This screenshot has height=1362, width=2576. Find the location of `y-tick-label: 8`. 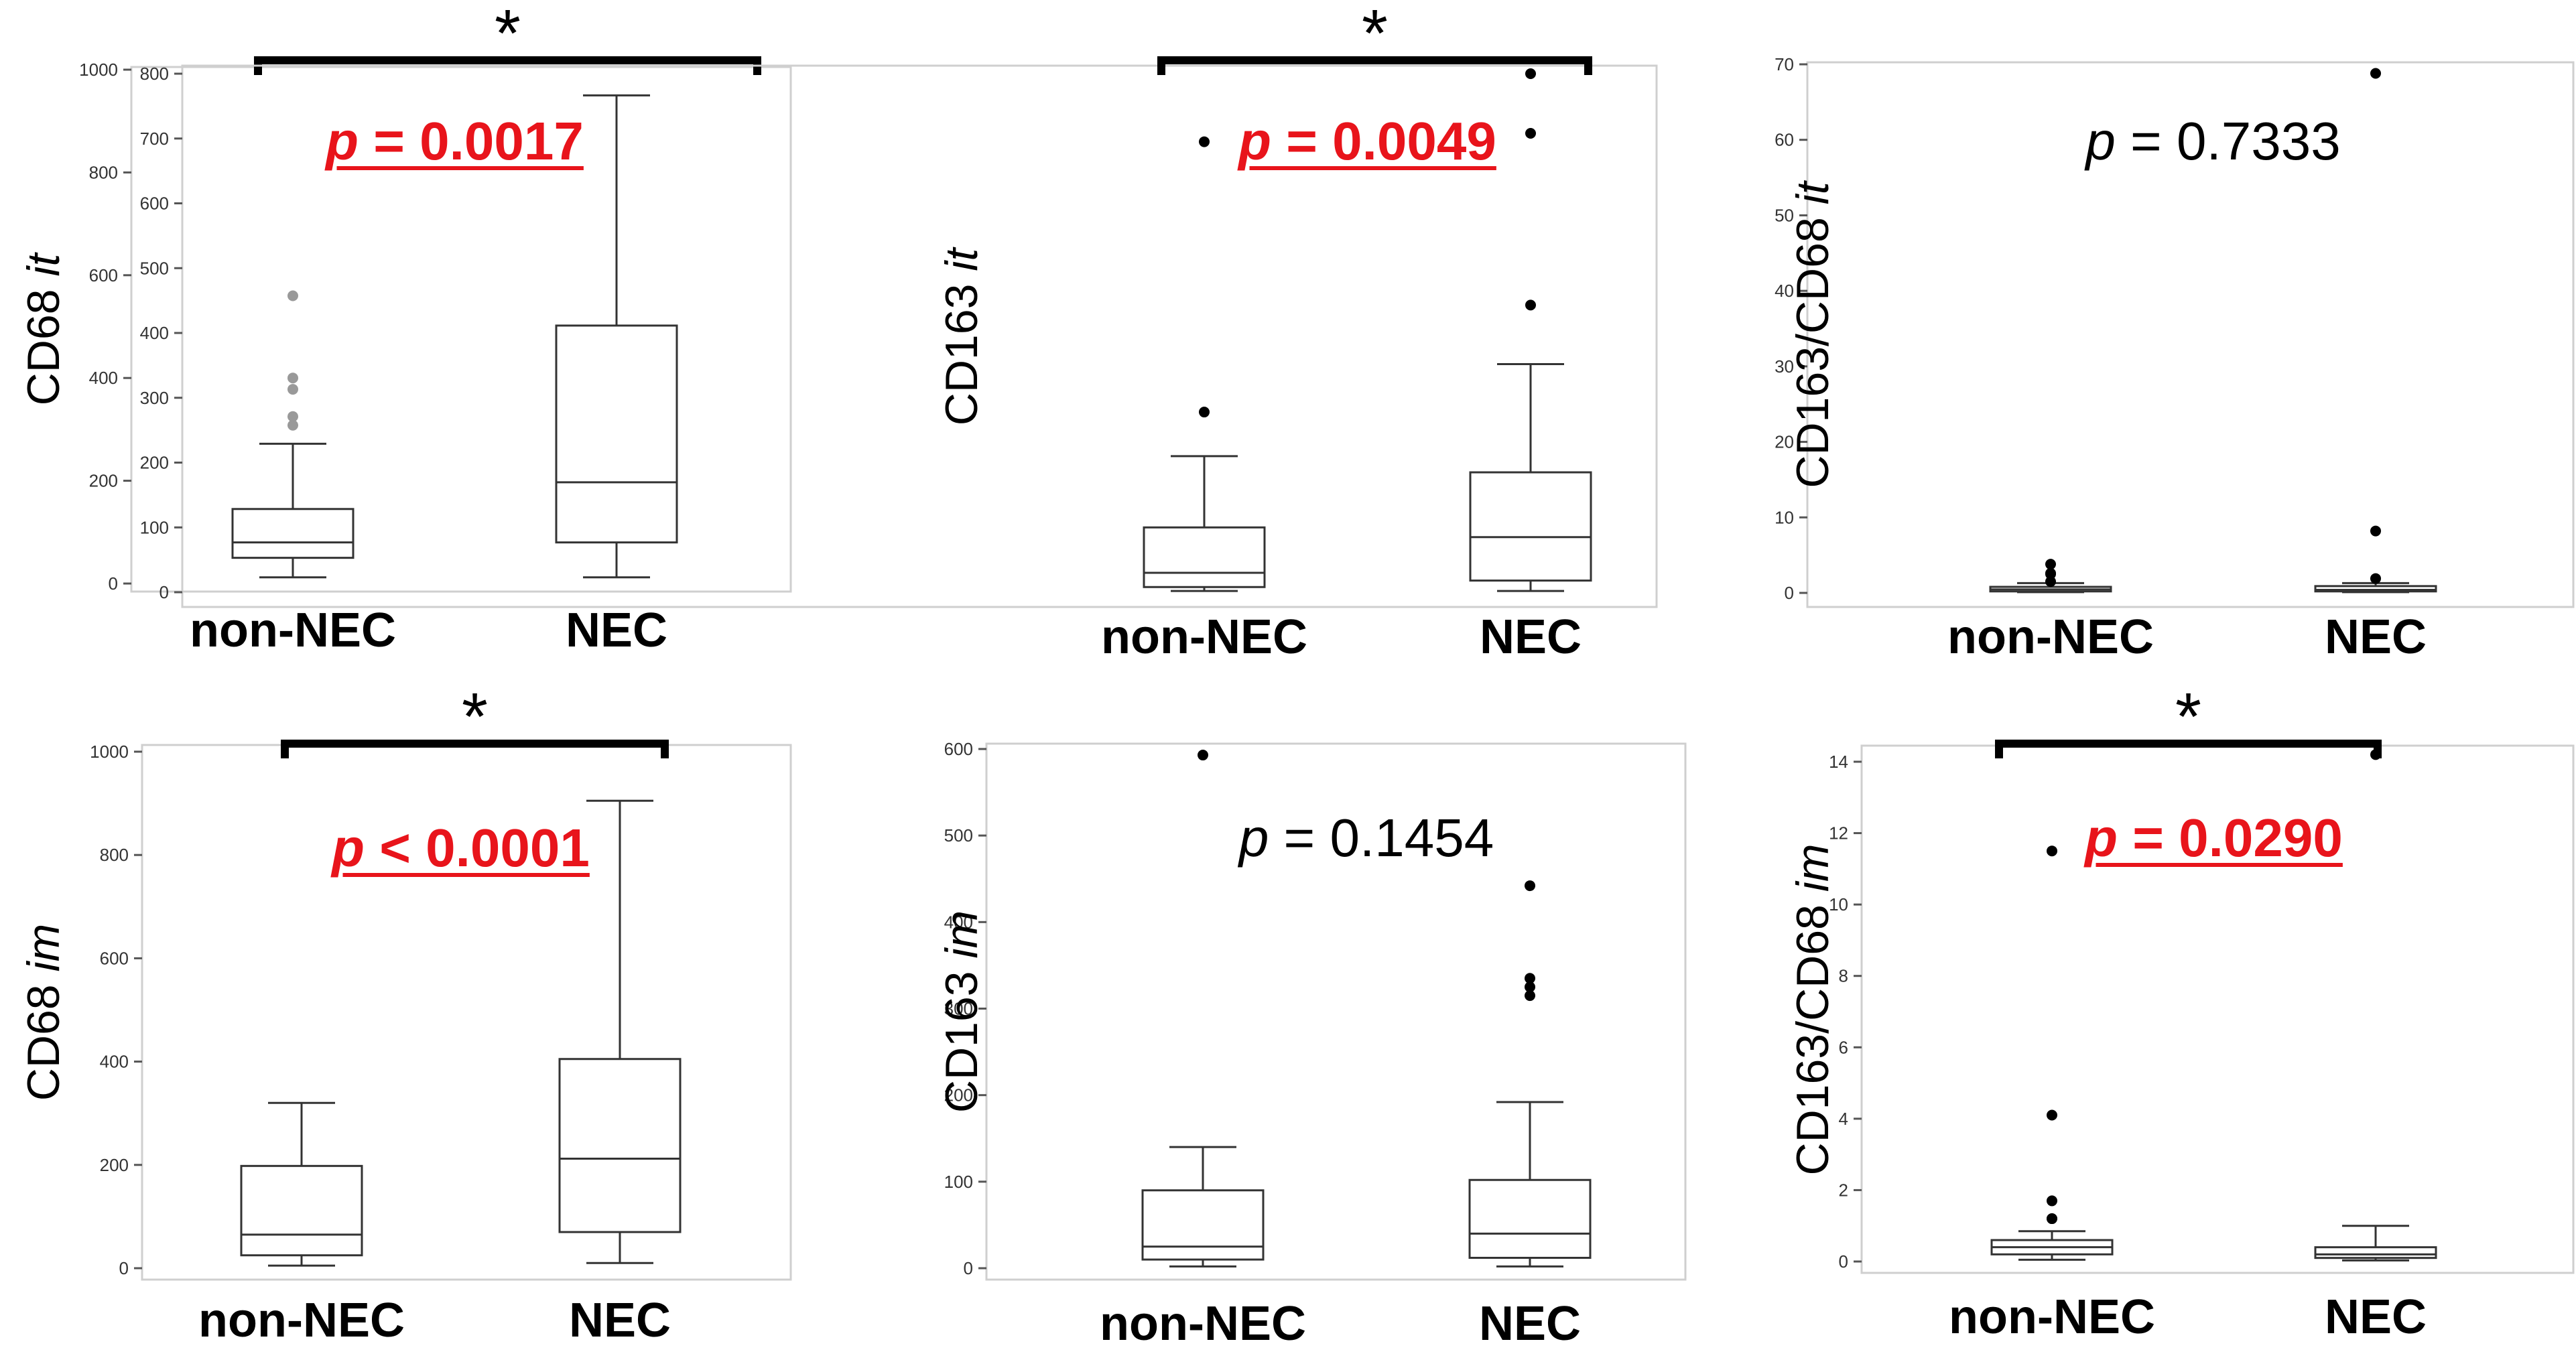

y-tick-label: 8 is located at coordinates (1843, 976).